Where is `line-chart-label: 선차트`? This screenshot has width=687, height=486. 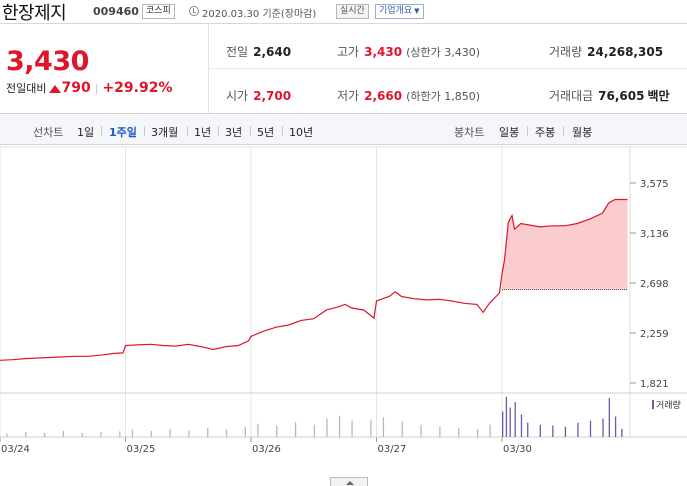
line-chart-label: 선차트 is located at coordinates (48, 132).